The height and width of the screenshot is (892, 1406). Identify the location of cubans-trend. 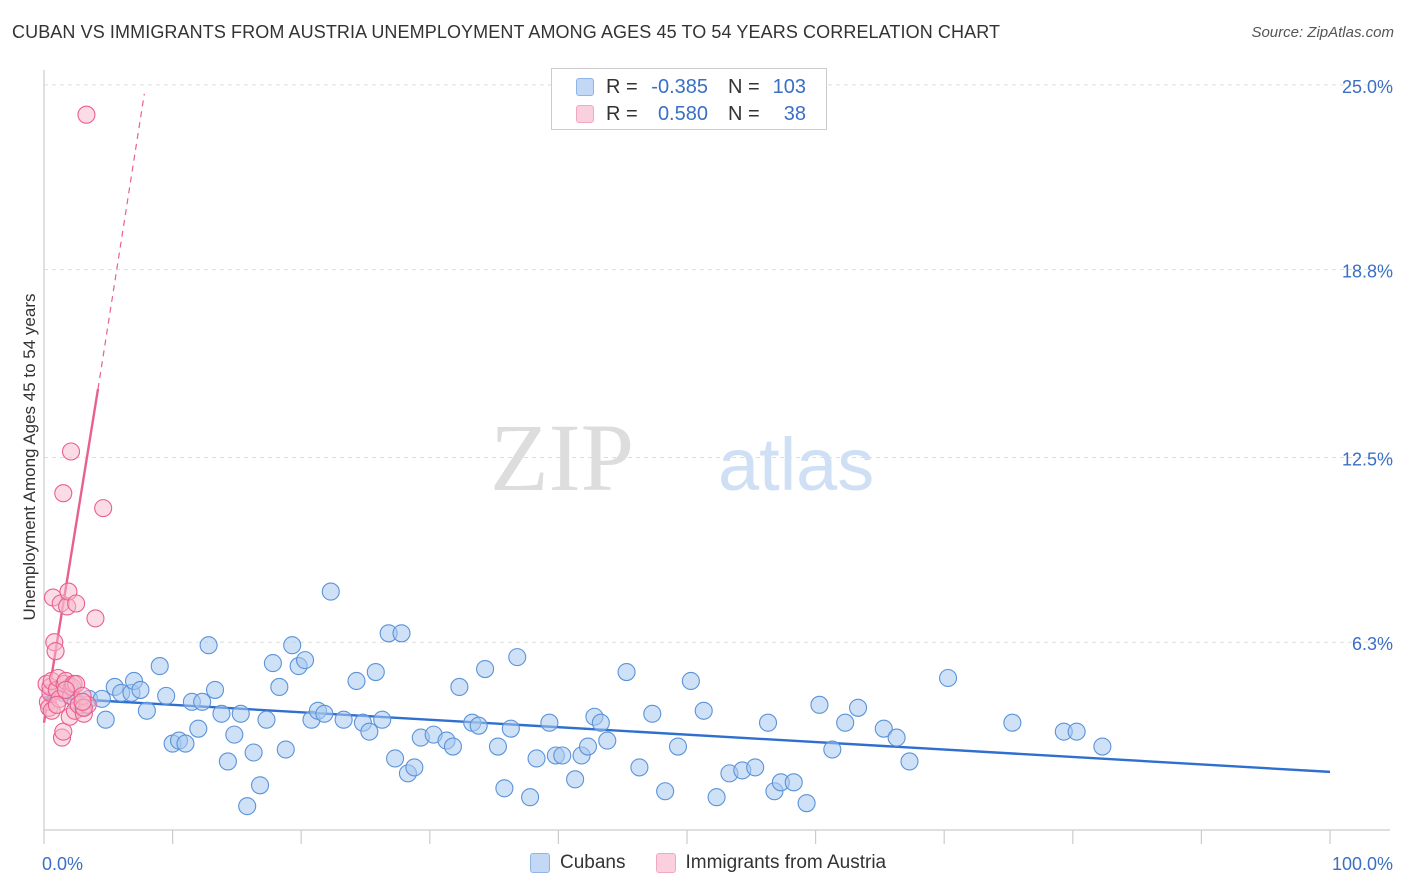
(687, 735).